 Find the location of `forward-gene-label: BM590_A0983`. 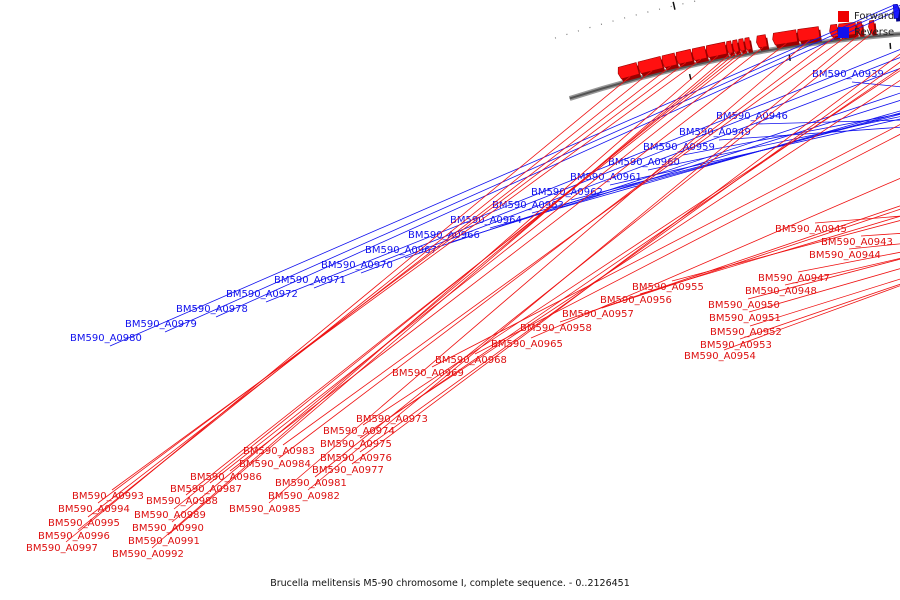

forward-gene-label: BM590_A0983 is located at coordinates (279, 451).